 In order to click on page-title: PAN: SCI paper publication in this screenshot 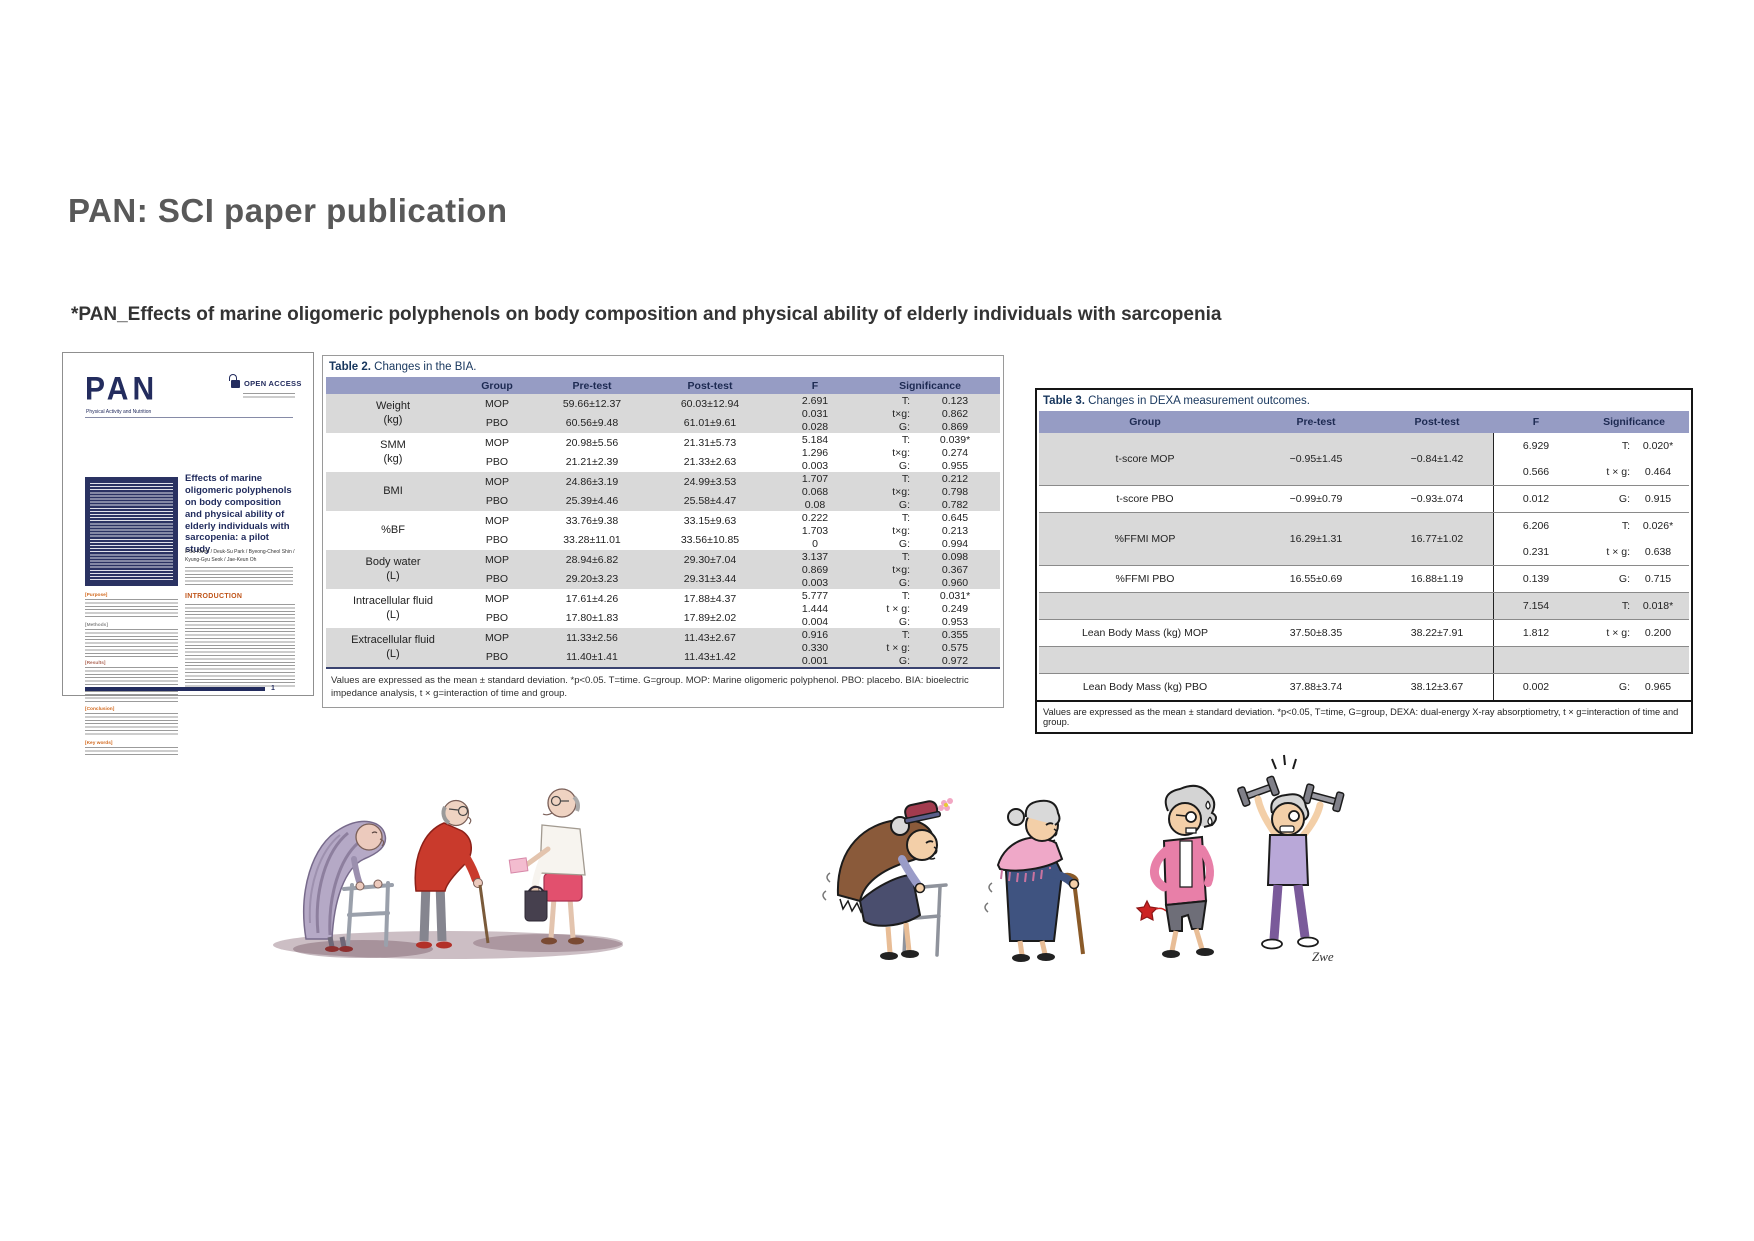, I will do `click(288, 210)`.